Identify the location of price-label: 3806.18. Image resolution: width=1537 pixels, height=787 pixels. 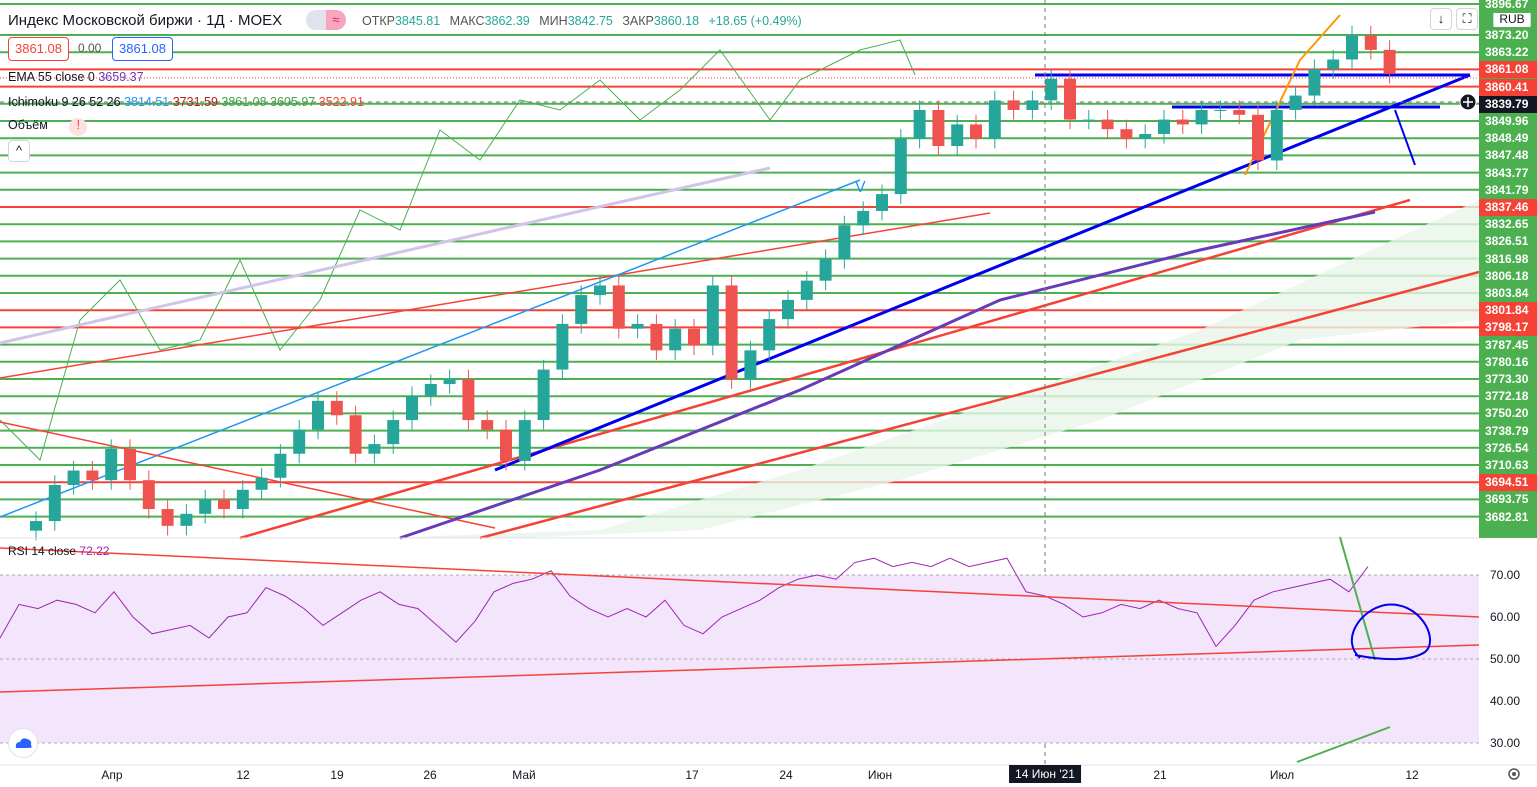
(1508, 276).